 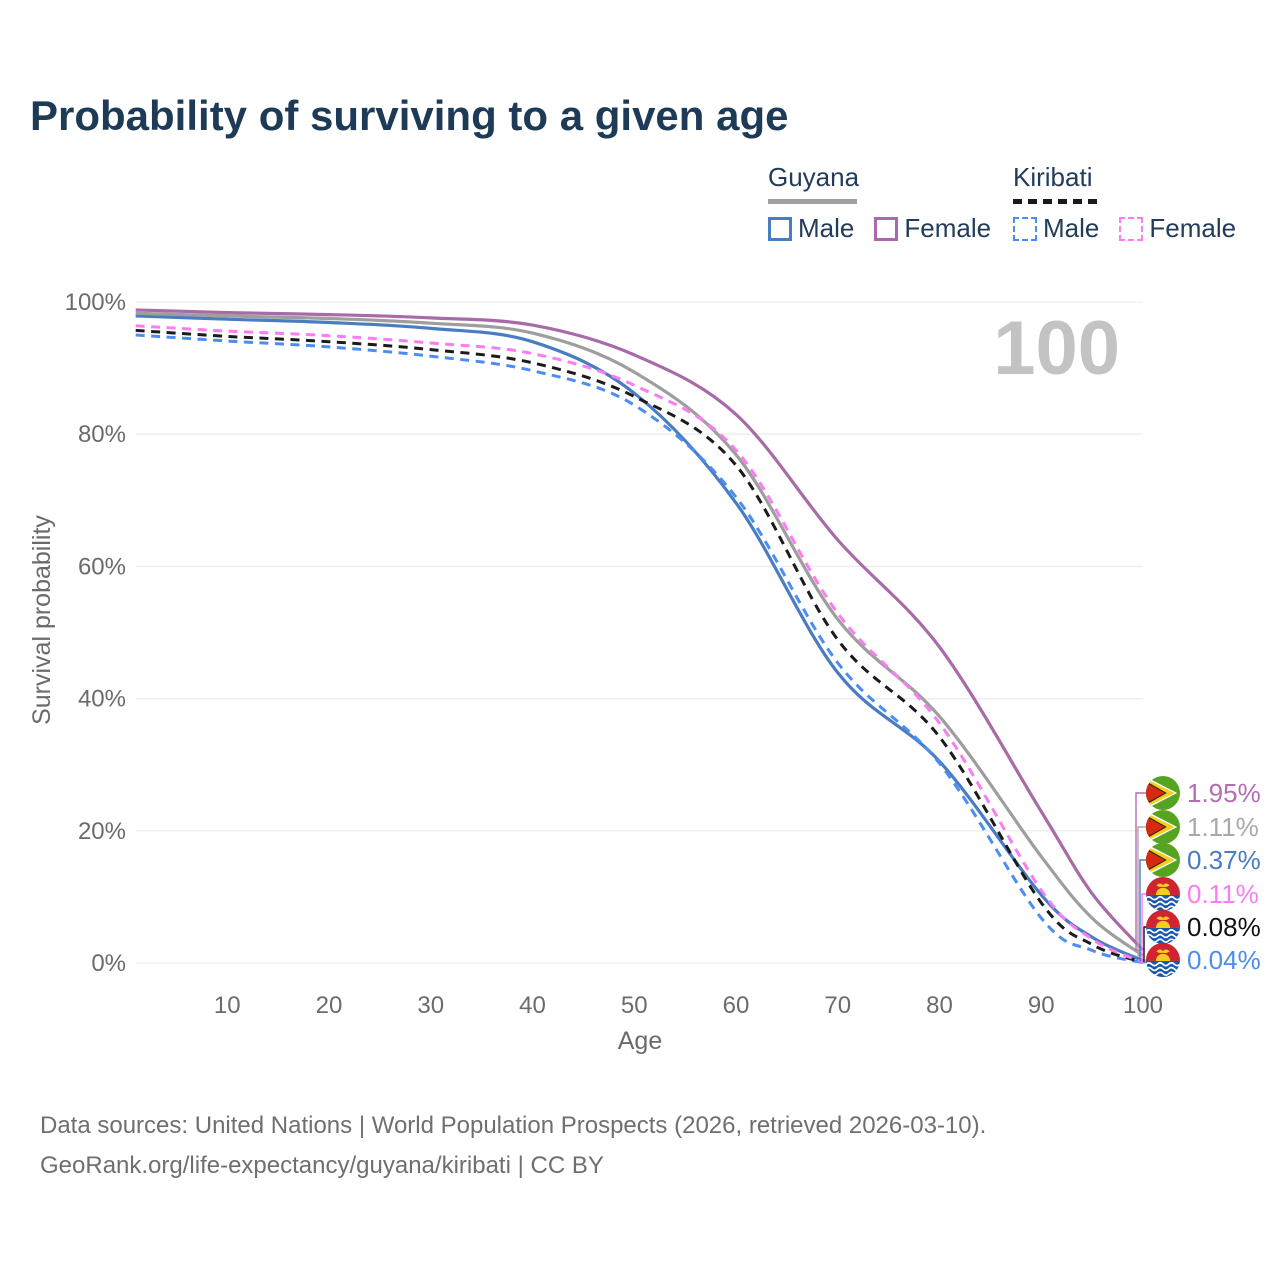 I want to click on y-tick-label: 80%, so click(x=102, y=434).